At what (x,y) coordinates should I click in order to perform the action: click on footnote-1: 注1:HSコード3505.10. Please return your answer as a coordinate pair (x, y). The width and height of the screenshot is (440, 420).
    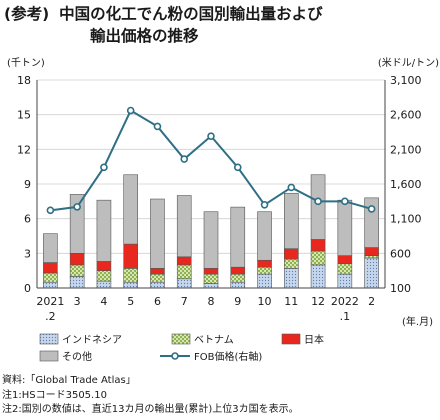
    Looking at the image, I should click on (54, 395).